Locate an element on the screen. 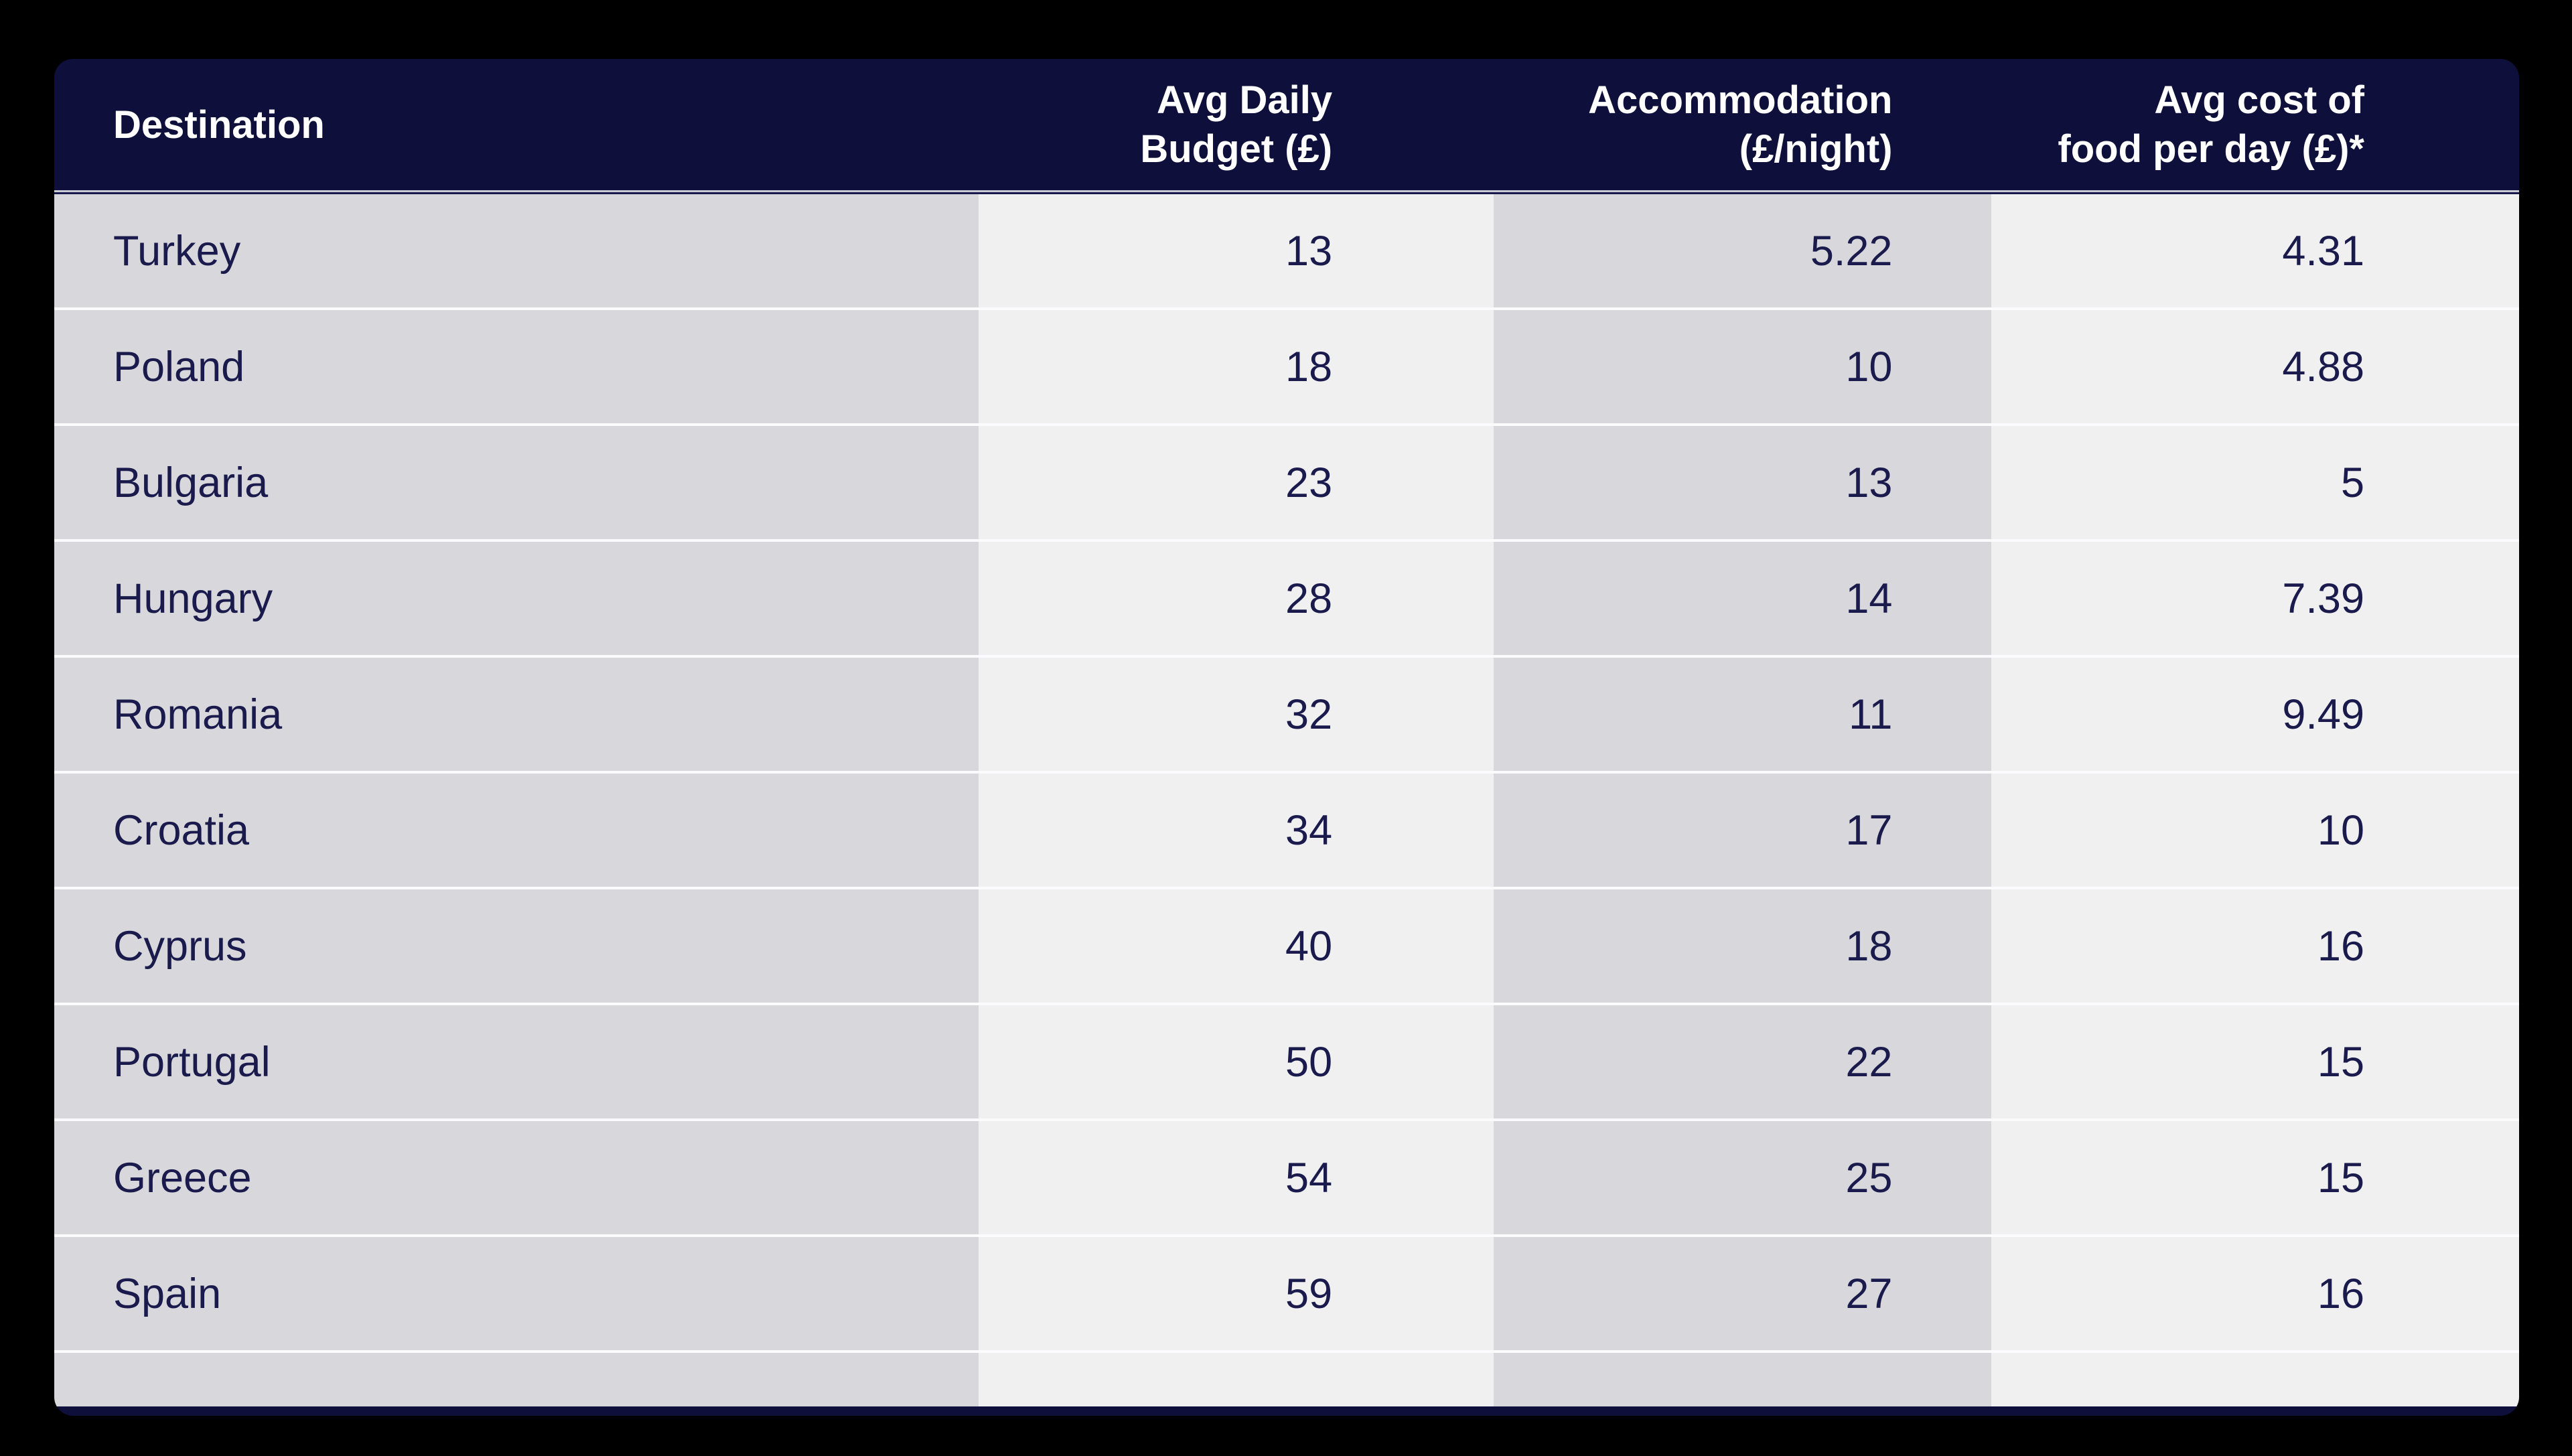  table-row-bulgaria: Bulgaria 23 13 5 is located at coordinates (1286, 481).